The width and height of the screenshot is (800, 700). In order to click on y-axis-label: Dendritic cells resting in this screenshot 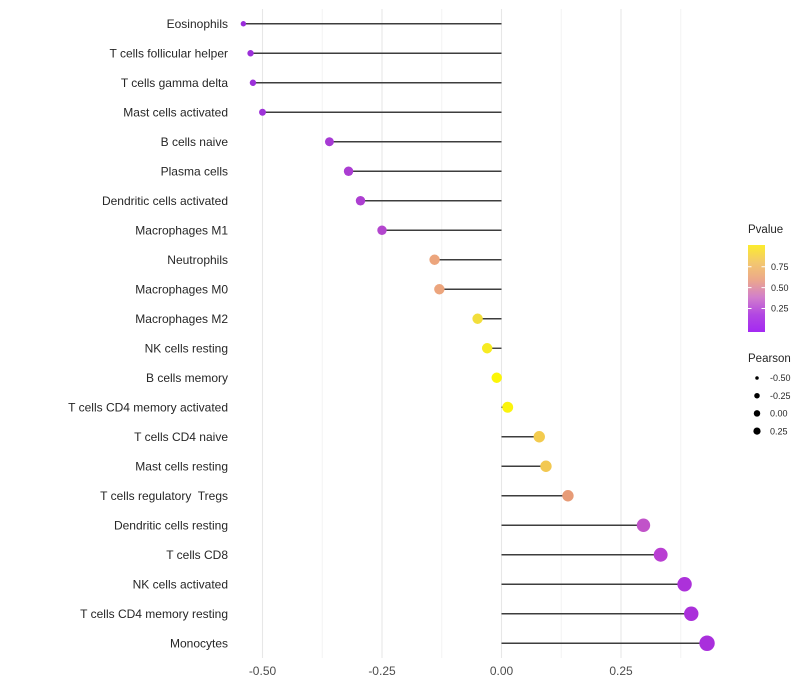, I will do `click(171, 525)`.